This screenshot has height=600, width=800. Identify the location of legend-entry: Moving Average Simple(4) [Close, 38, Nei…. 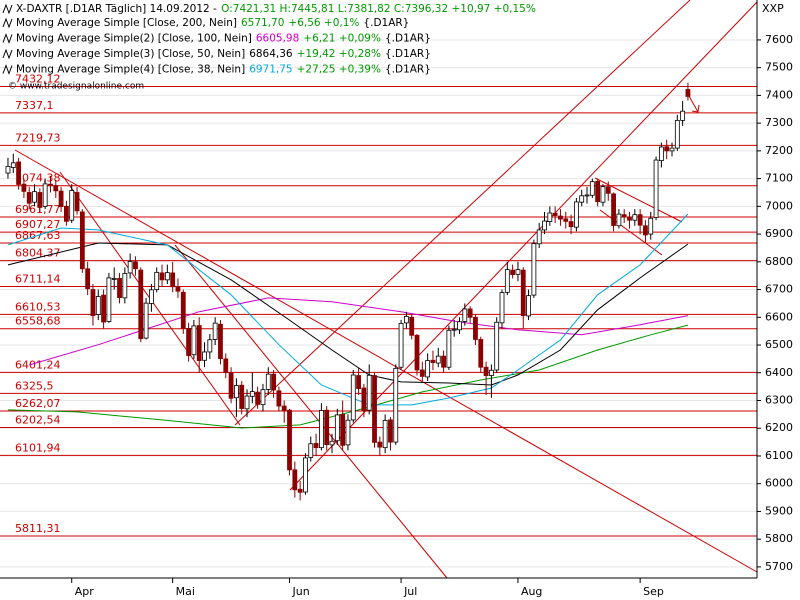
(223, 70).